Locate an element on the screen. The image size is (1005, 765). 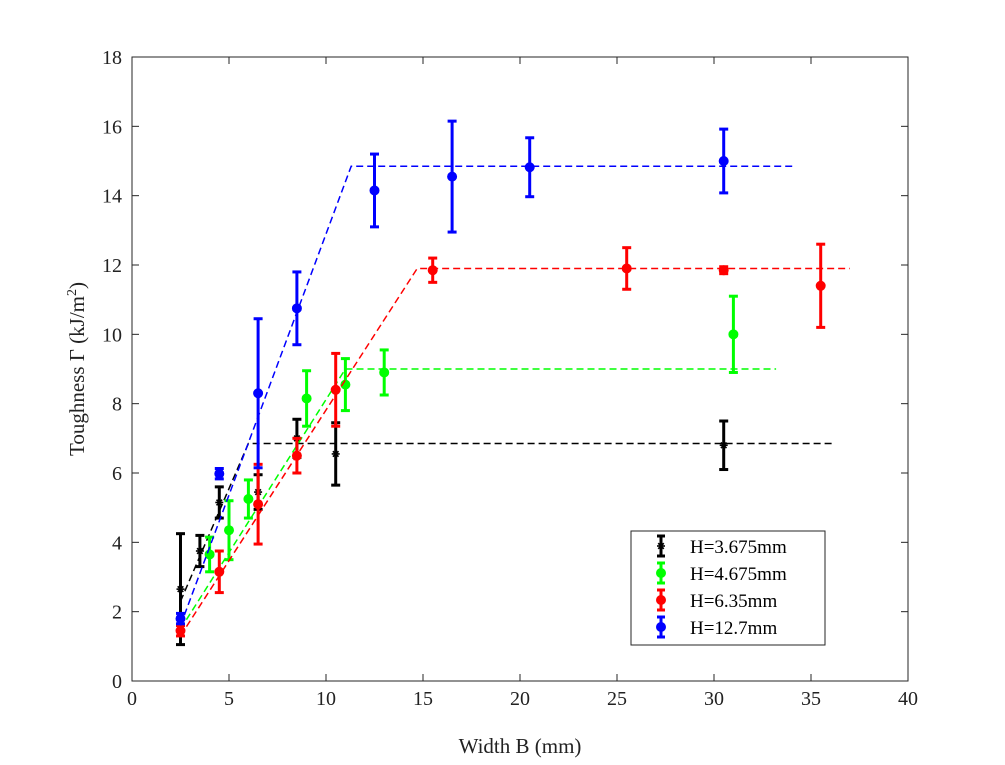
x-tick-label: 30 is located at coordinates (714, 699).